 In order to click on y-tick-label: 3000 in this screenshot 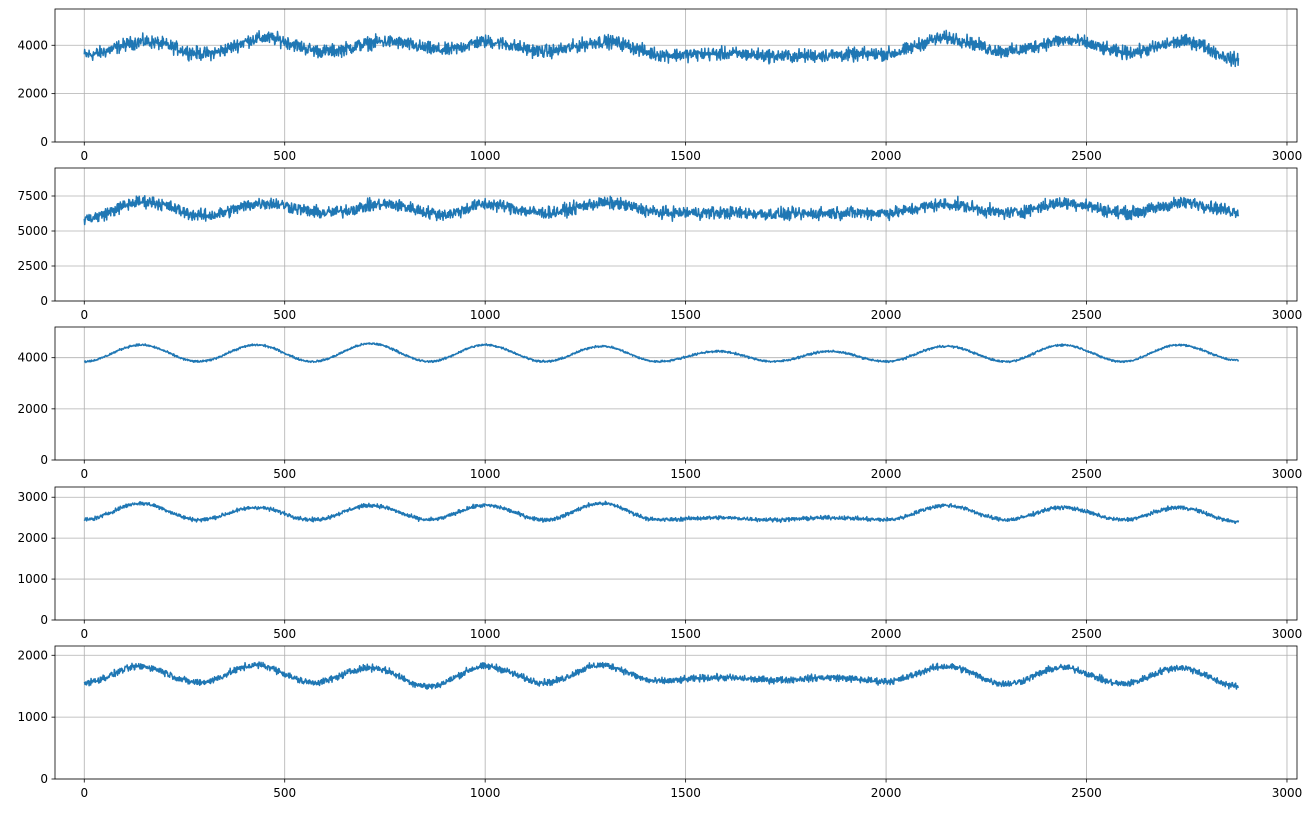, I will do `click(32, 497)`.